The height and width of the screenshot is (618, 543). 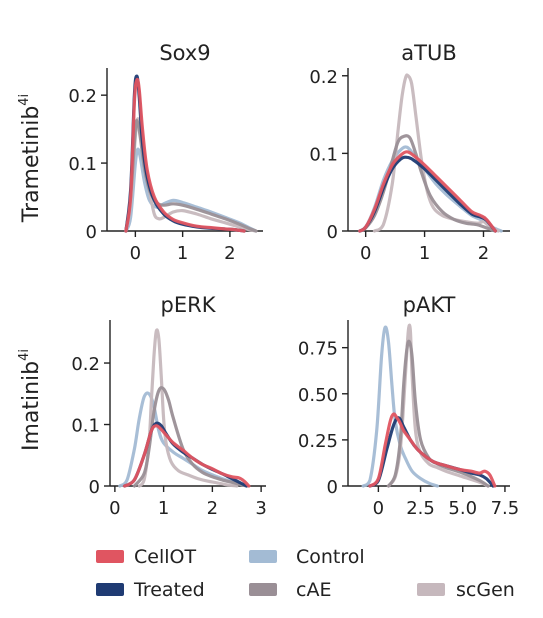 What do you see at coordinates (318, 395) in the screenshot?
I see `pakt-ytick-label: 0.50` at bounding box center [318, 395].